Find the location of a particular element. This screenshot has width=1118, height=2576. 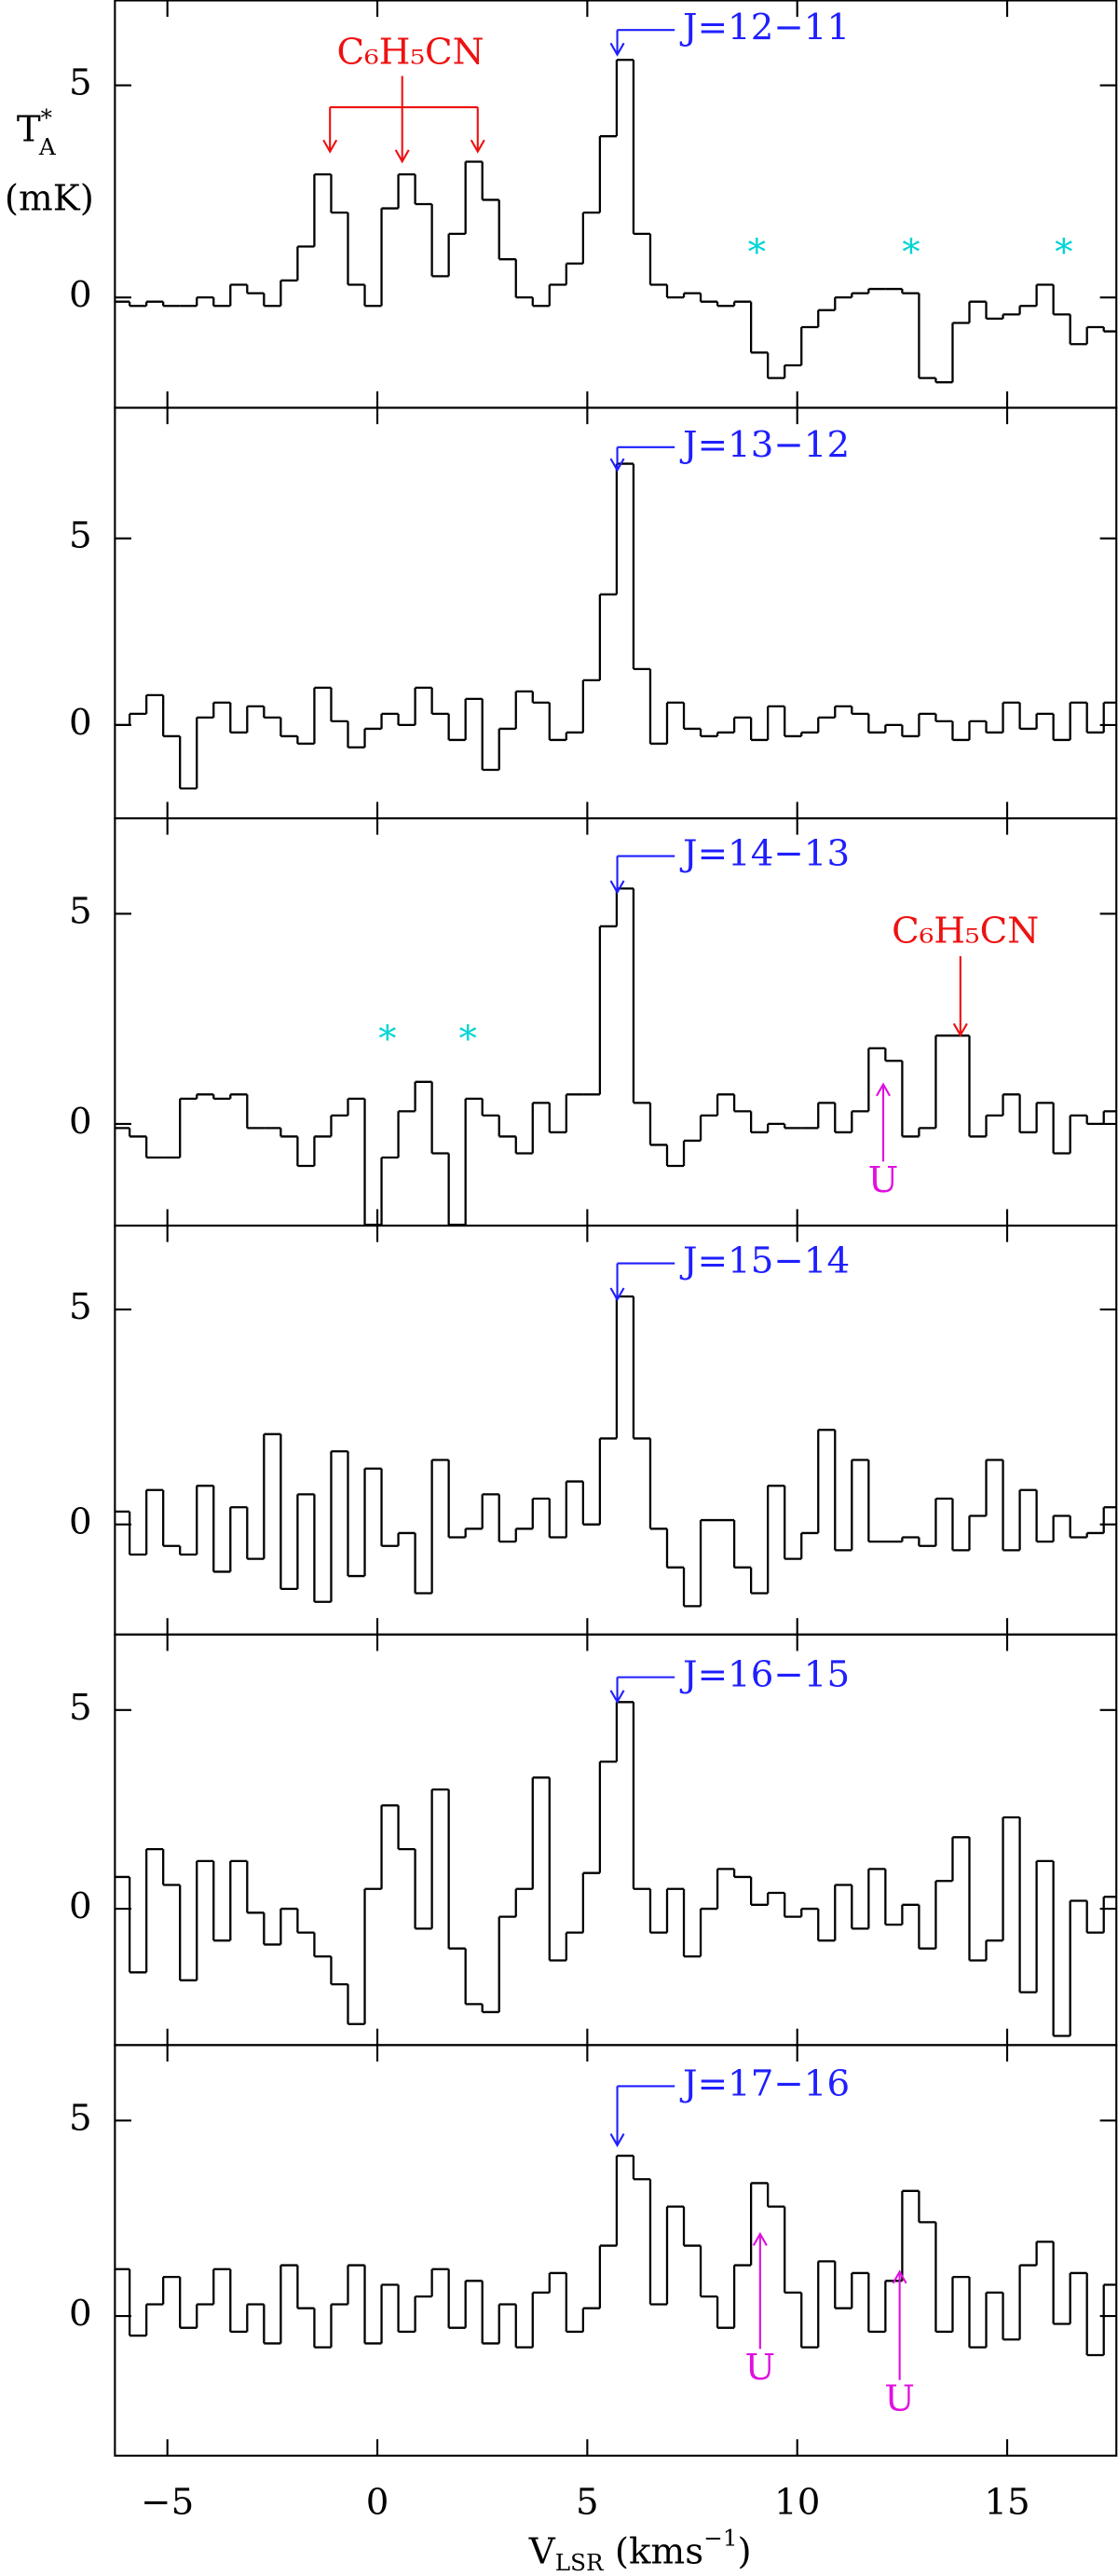

x-tick-label: 5 is located at coordinates (587, 2503).